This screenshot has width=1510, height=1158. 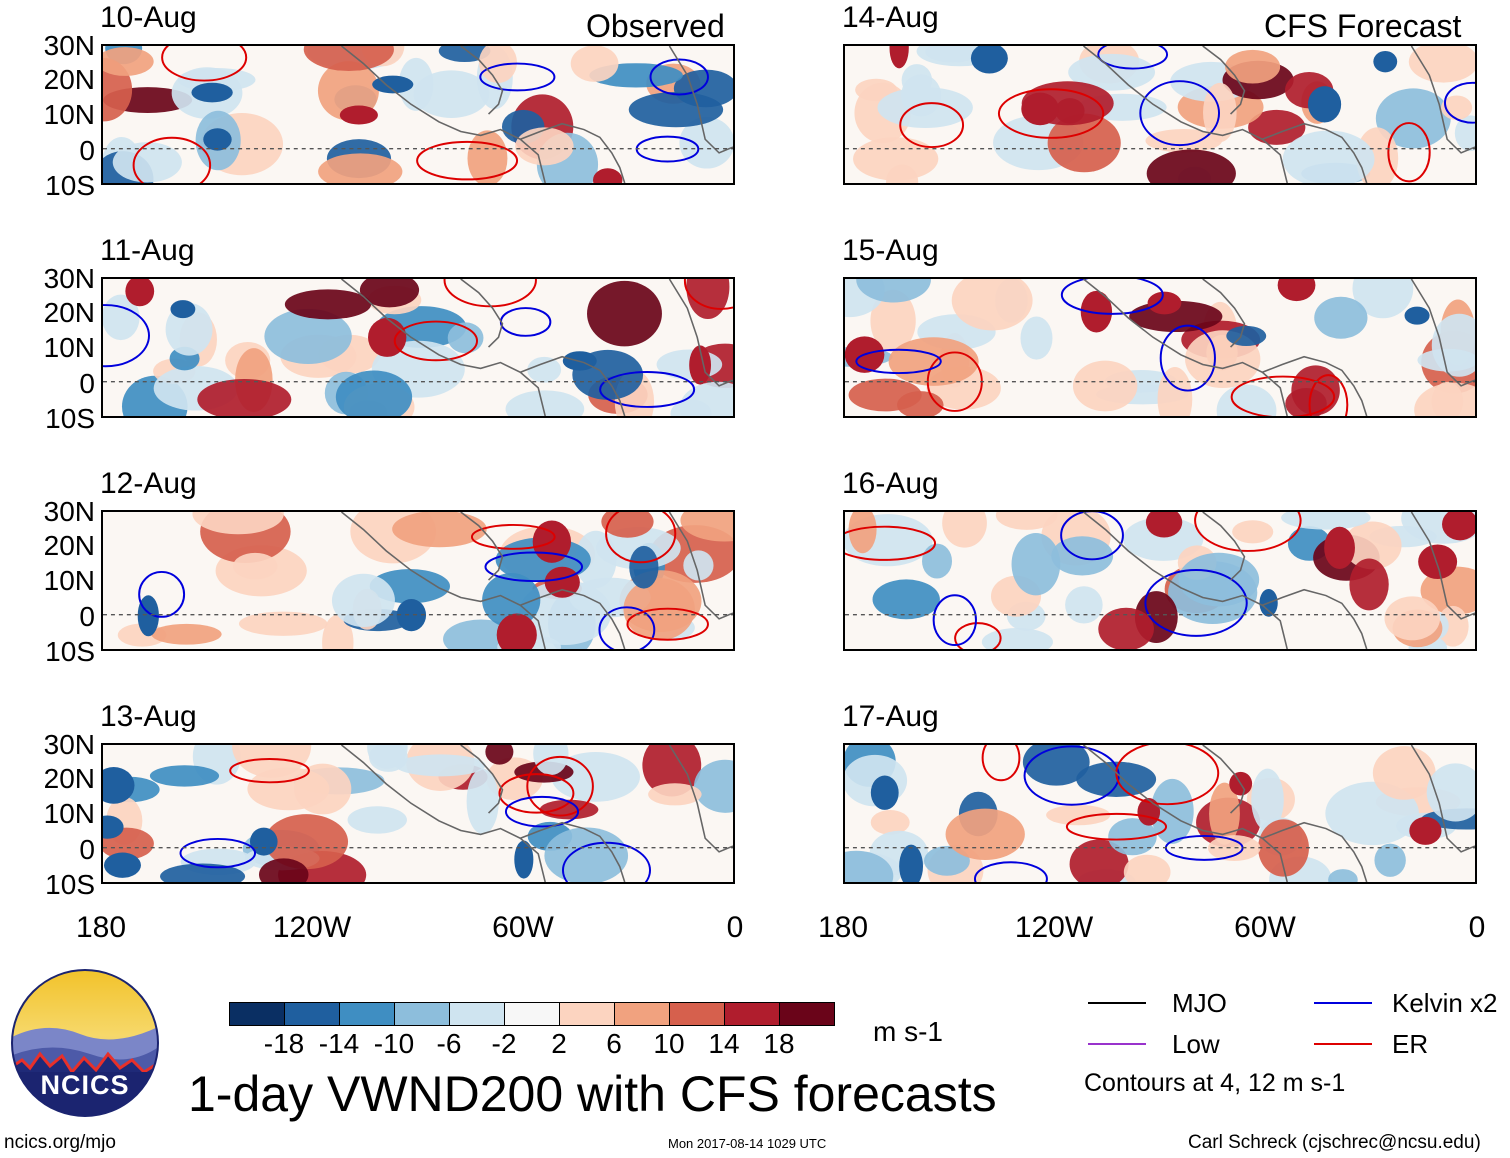 What do you see at coordinates (890, 716) in the screenshot?
I see `panel-date-label: 17-Aug` at bounding box center [890, 716].